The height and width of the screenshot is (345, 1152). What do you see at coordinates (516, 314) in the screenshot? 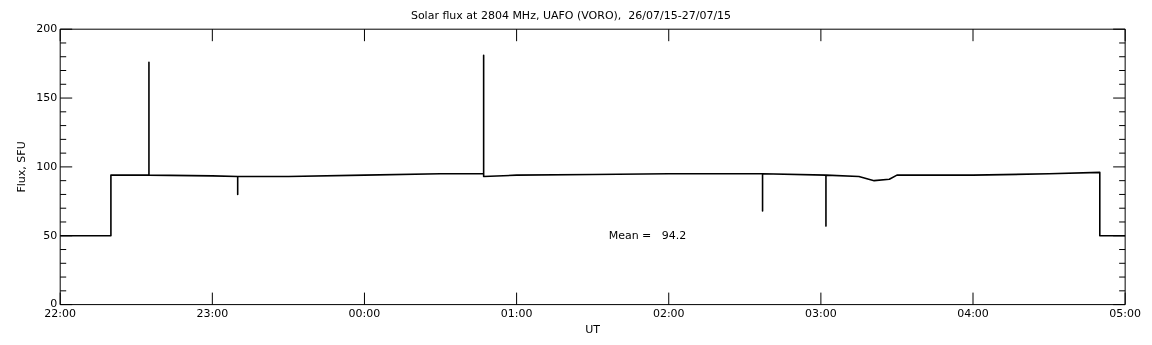
I see `x-tick-label: 01:00` at bounding box center [516, 314].